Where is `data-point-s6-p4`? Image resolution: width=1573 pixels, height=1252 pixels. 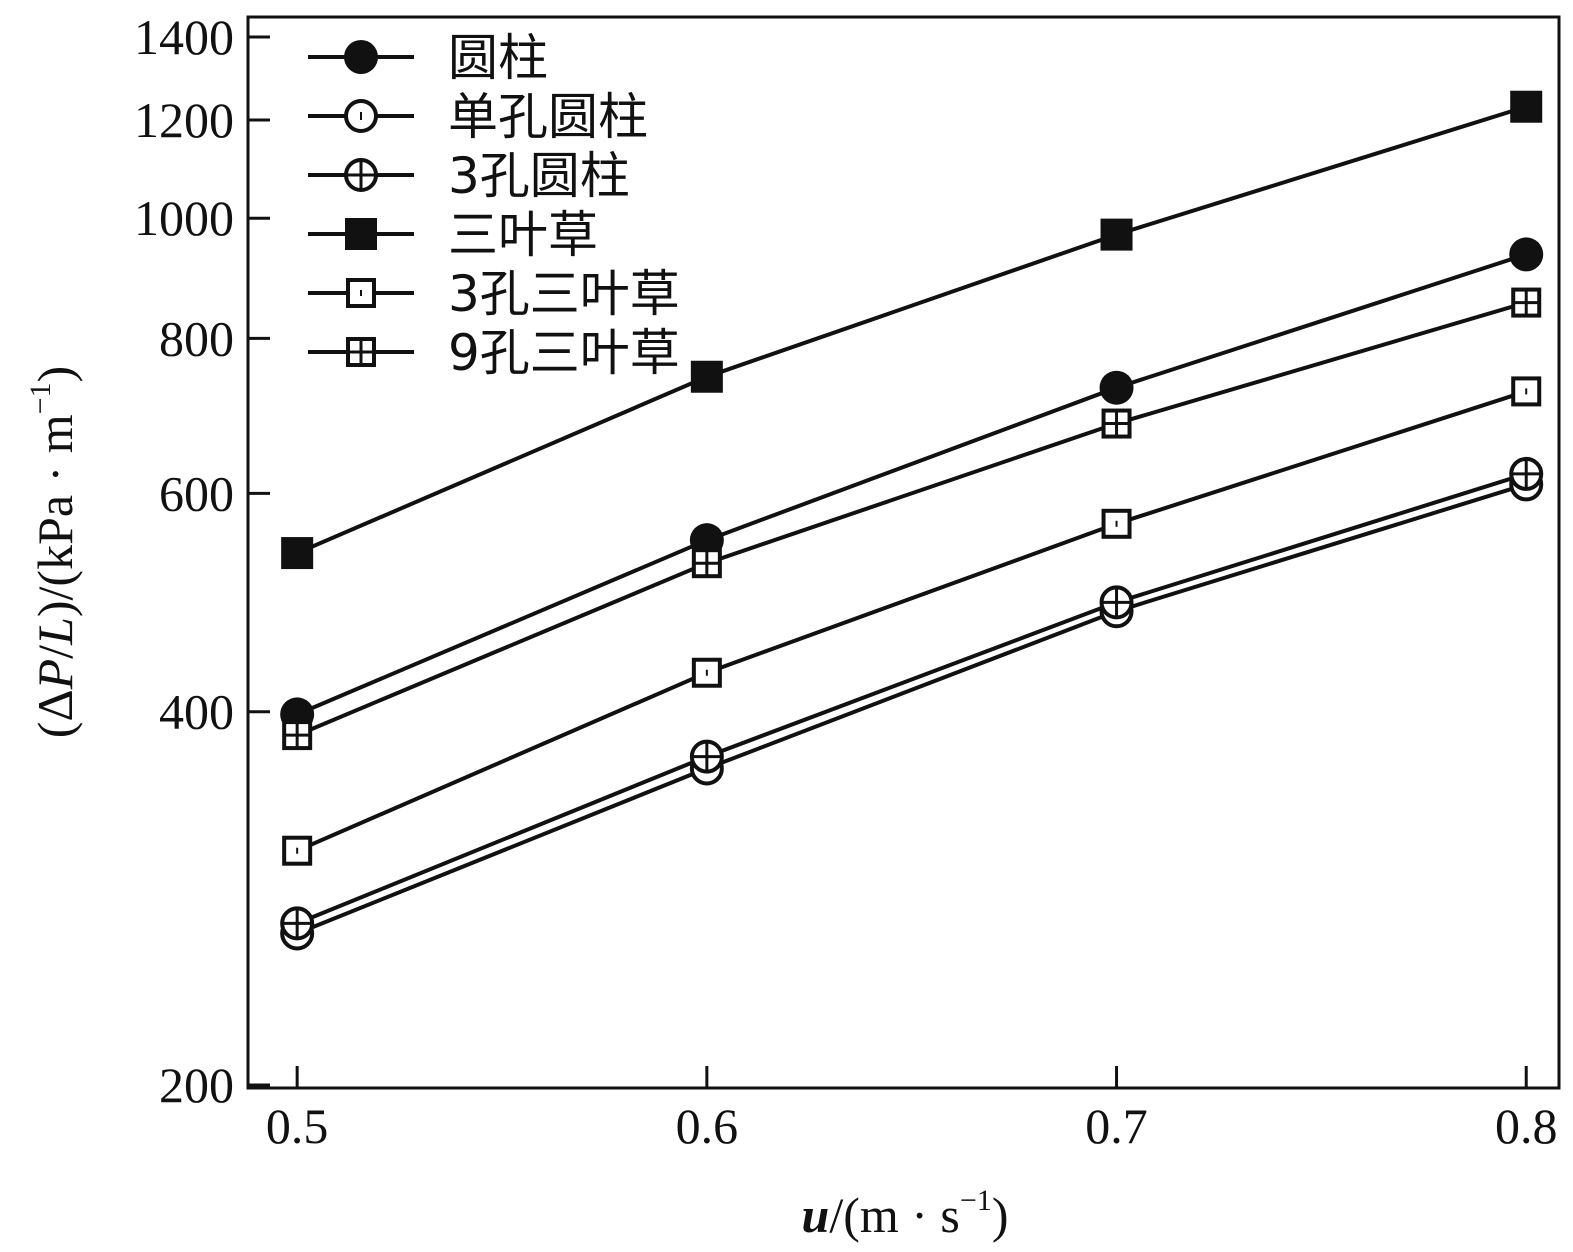 data-point-s6-p4 is located at coordinates (1526, 302).